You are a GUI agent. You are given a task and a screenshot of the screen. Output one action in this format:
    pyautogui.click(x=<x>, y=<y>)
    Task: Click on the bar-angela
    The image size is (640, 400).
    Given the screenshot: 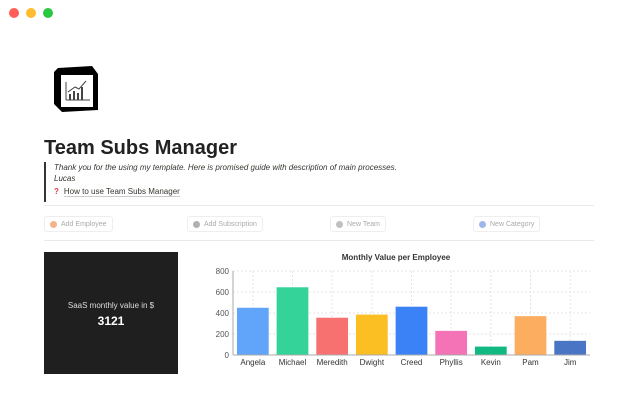 What is the action you would take?
    pyautogui.click(x=252, y=331)
    